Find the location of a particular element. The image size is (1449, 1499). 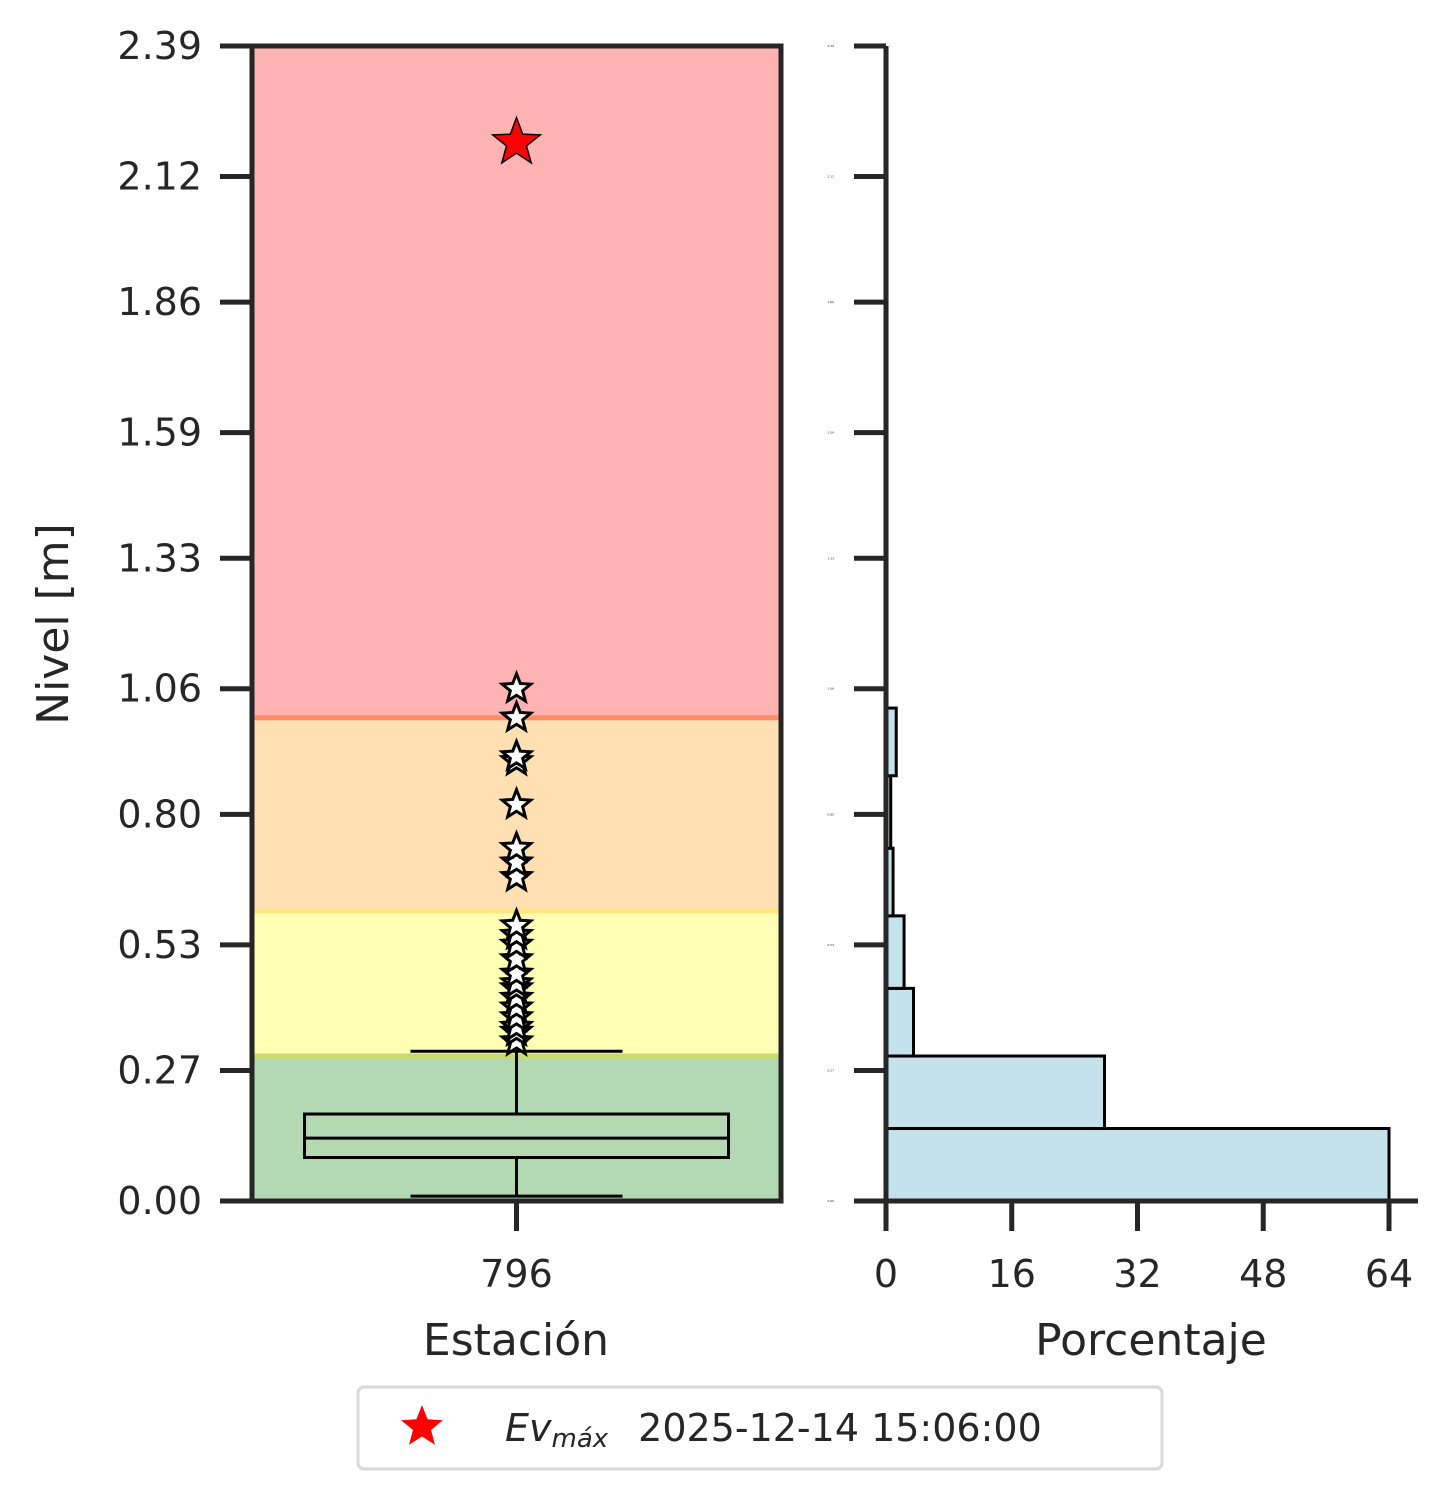

histogram-x-ticks: 0 16 32 48 64 is located at coordinates (1143, 1248).